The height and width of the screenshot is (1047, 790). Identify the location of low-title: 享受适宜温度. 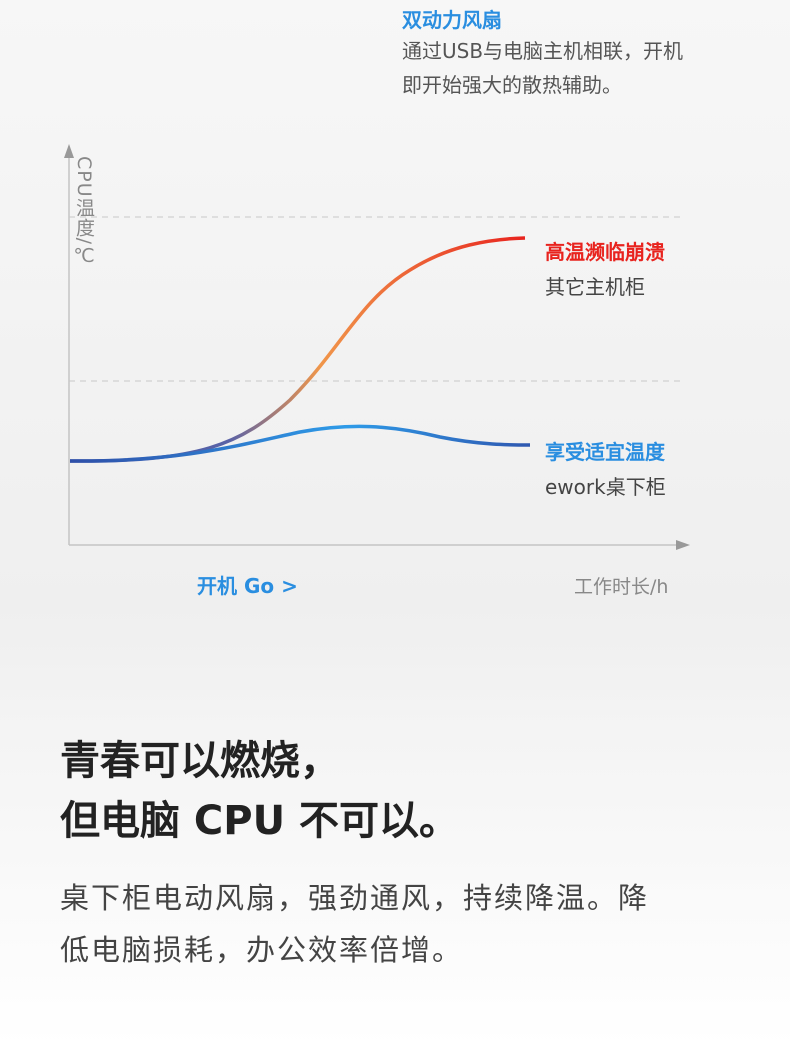
(605, 452).